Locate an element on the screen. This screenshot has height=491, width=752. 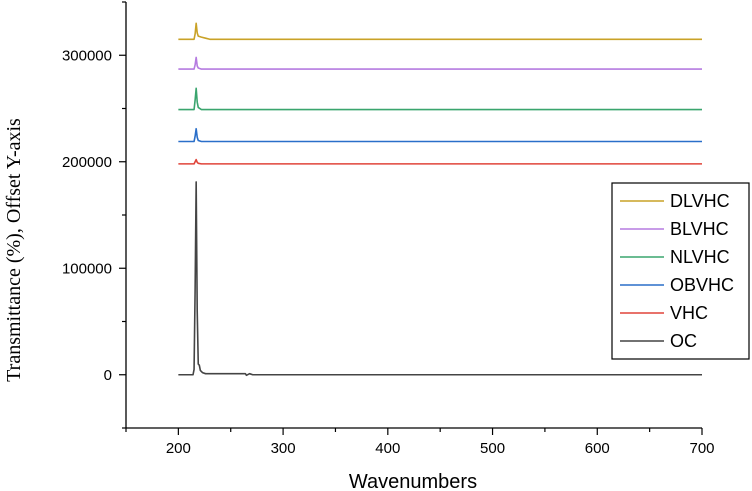
legend-label: VHC is located at coordinates (689, 313).